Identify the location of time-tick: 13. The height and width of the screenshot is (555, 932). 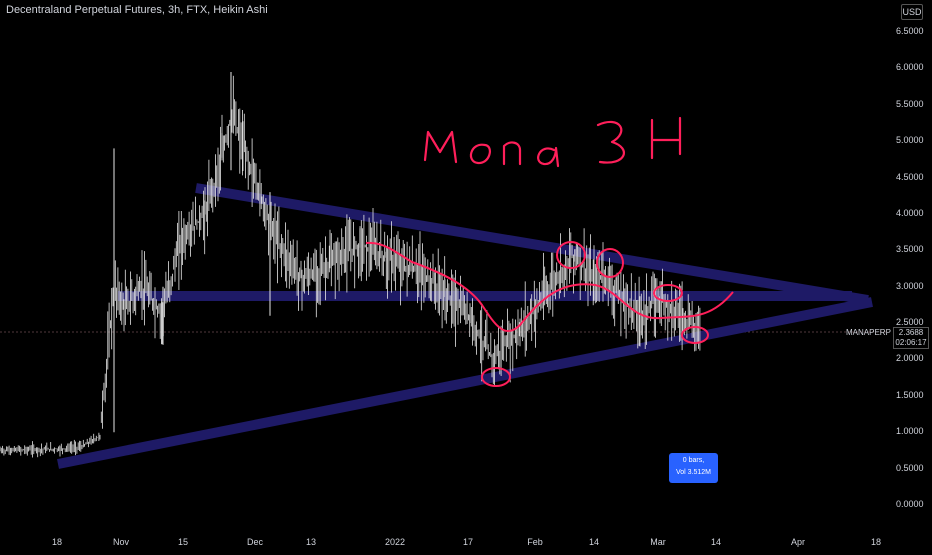
(311, 542).